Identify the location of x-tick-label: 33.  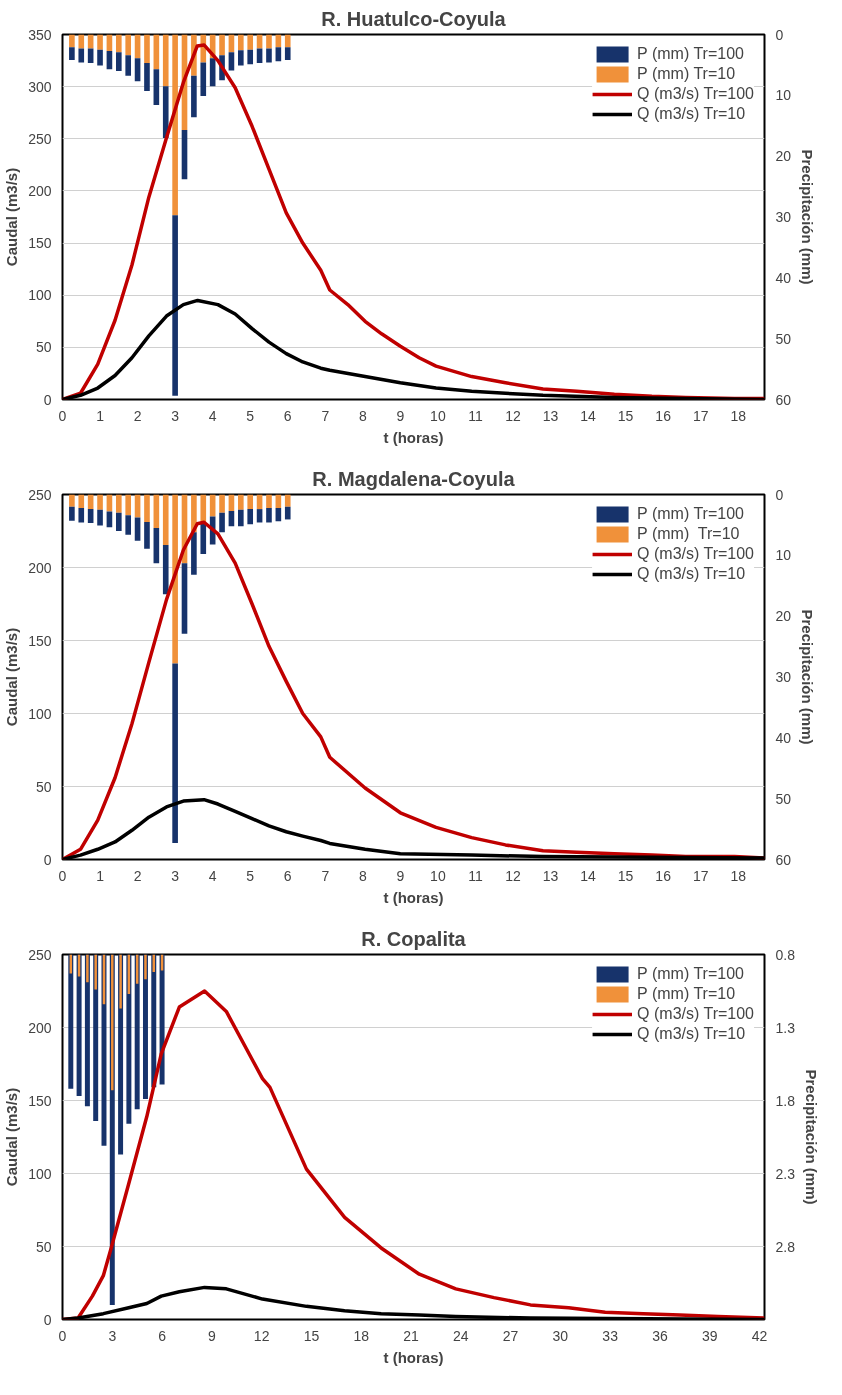
(610, 1335).